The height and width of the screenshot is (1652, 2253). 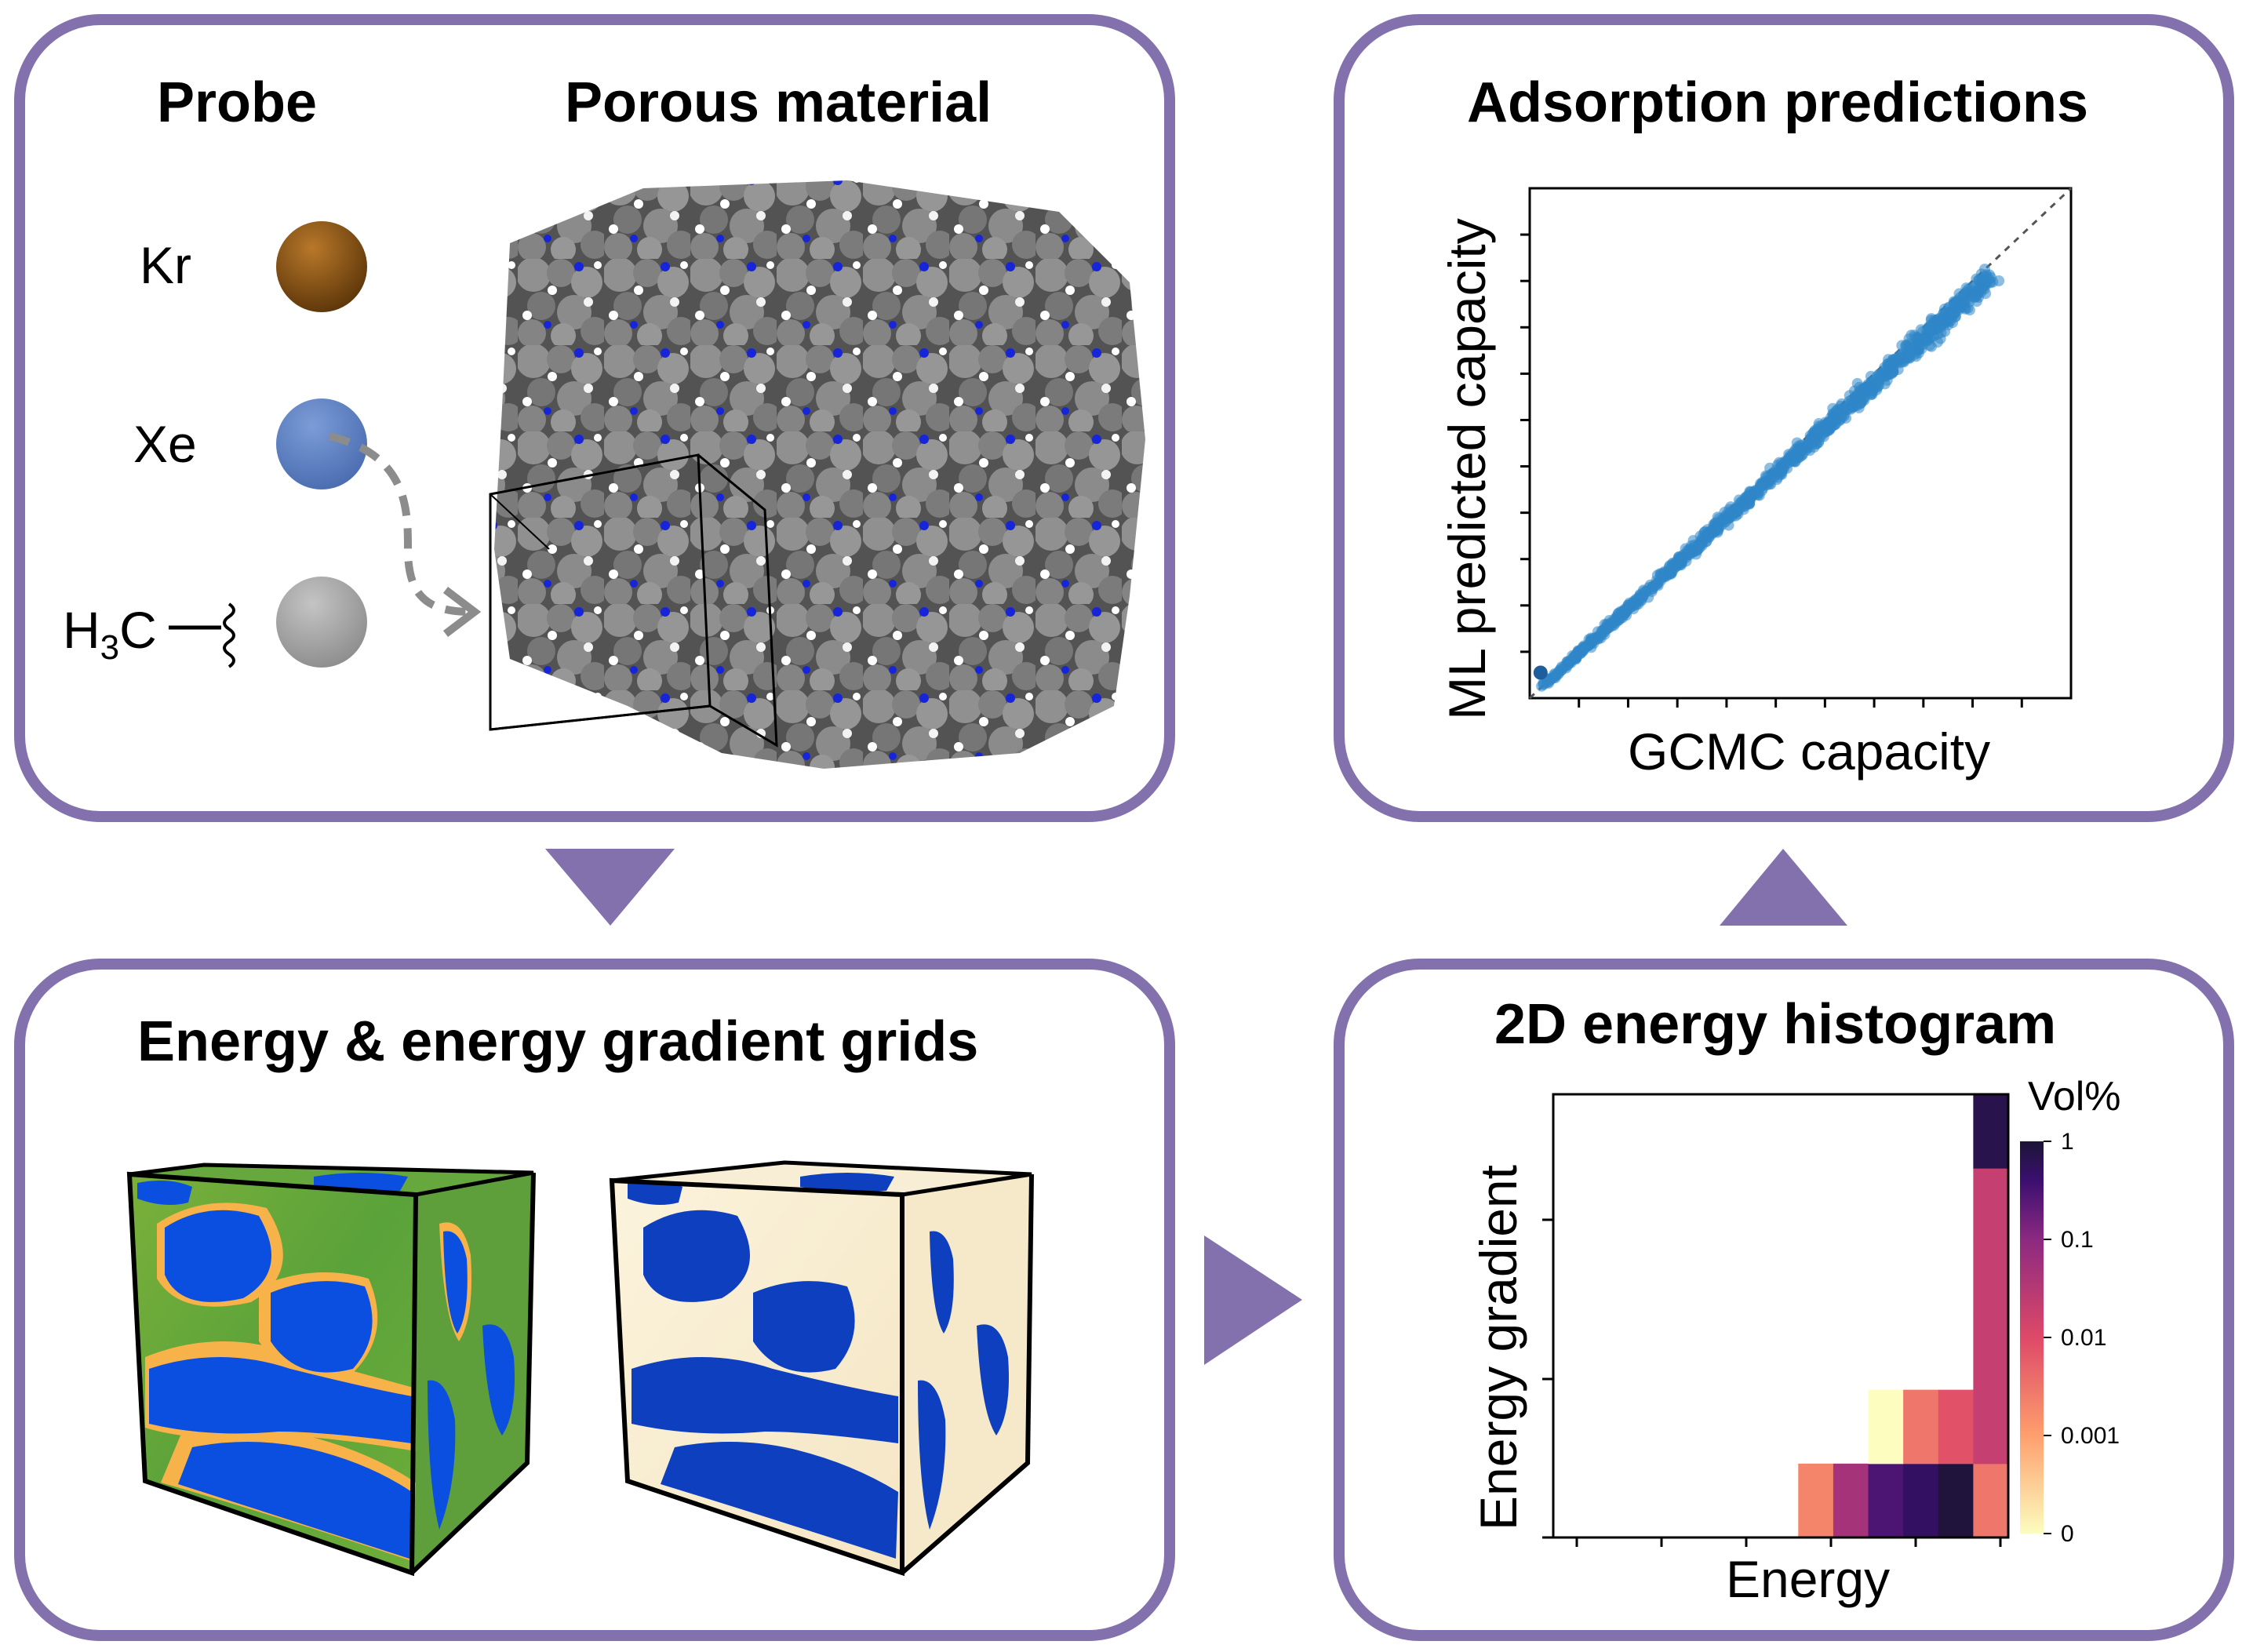 What do you see at coordinates (2084, 1338) in the screenshot?
I see `colorbar-tick-label: 0.01` at bounding box center [2084, 1338].